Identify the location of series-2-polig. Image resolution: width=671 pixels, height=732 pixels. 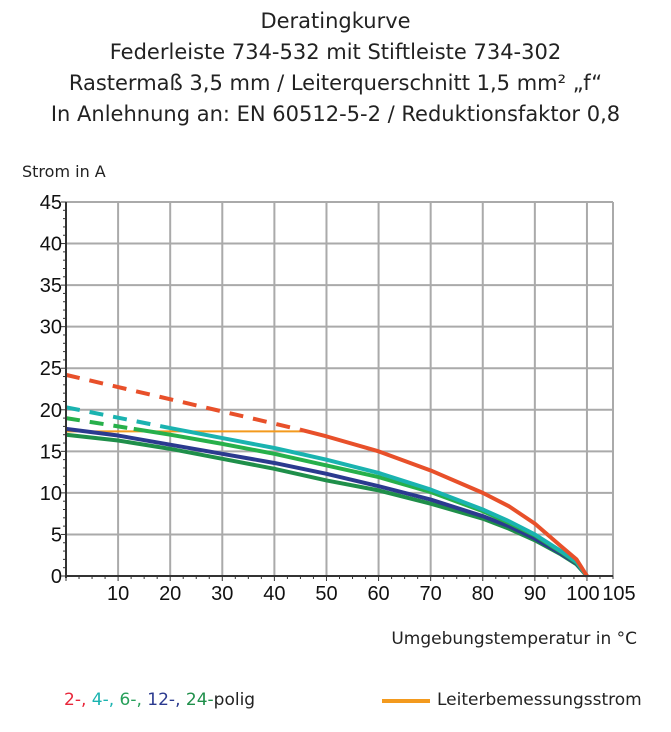
(444, 502).